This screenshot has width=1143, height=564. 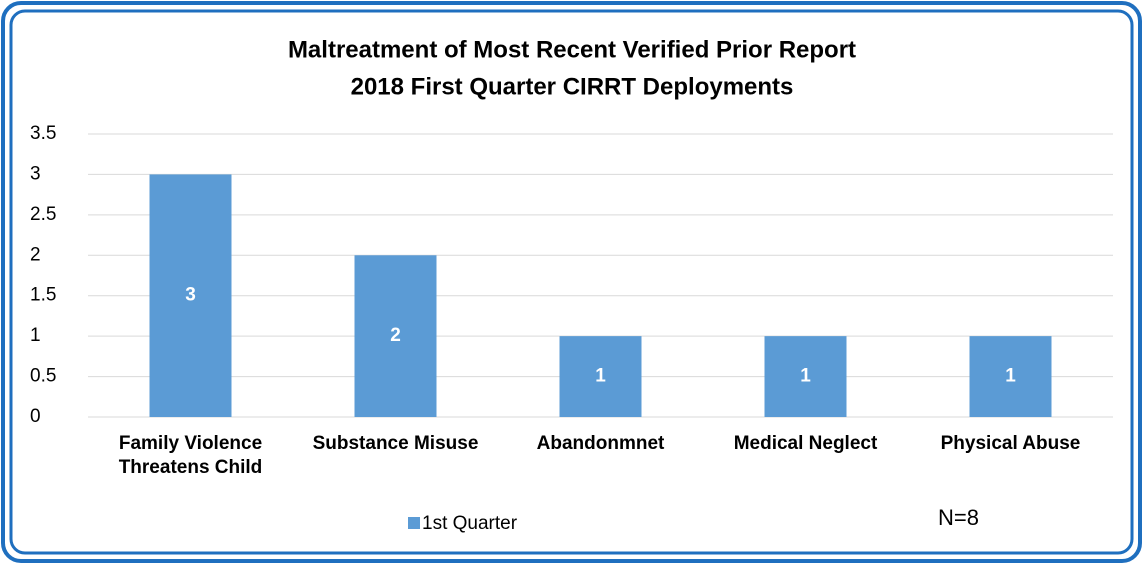 What do you see at coordinates (805, 443) in the screenshot?
I see `x-tick-label: Medical Neglect` at bounding box center [805, 443].